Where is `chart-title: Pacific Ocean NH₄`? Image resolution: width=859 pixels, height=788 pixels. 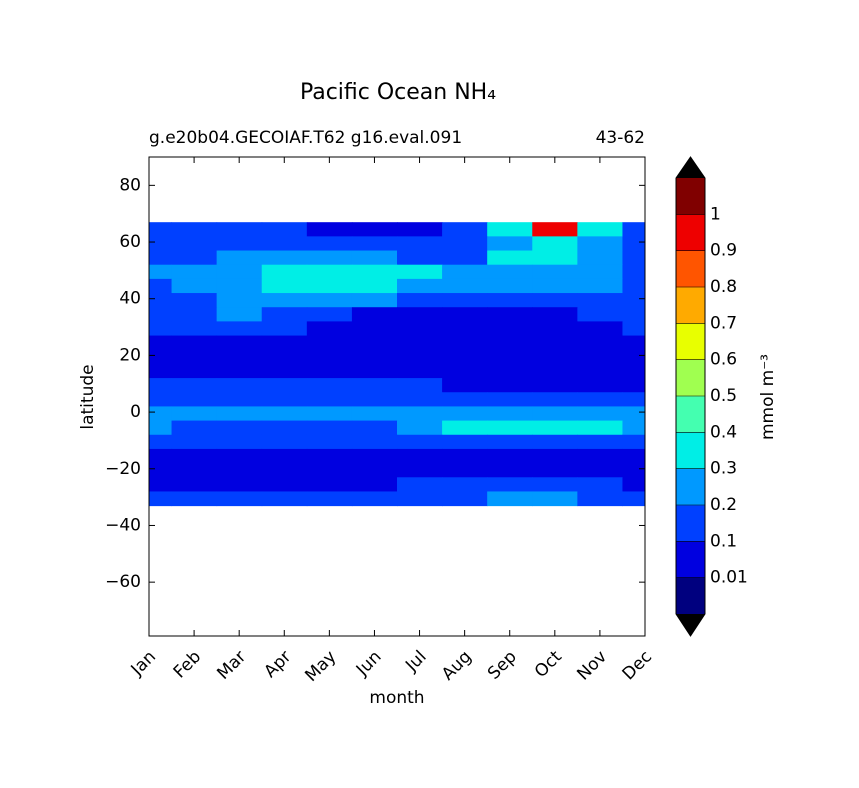
chart-title: Pacific Ocean NH₄ is located at coordinates (398, 92).